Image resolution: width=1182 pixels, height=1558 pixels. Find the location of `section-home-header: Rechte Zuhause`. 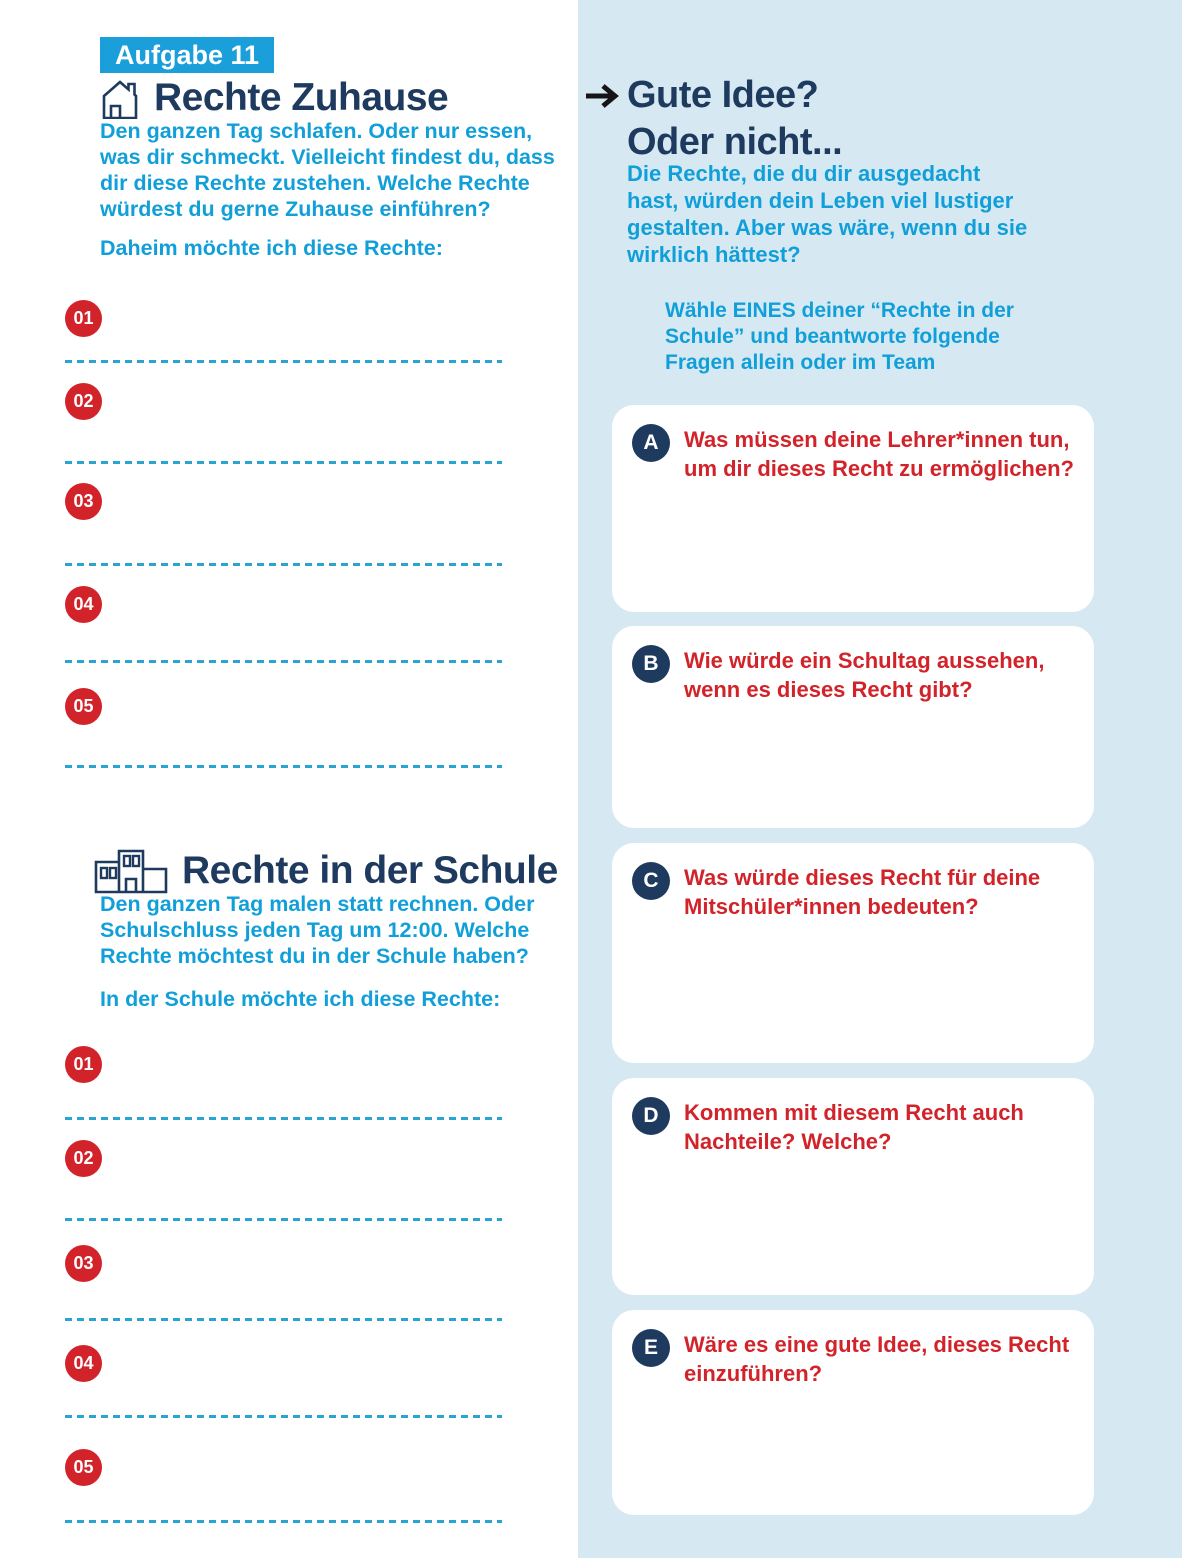

section-home-header: Rechte Zuhause is located at coordinates (273, 98).